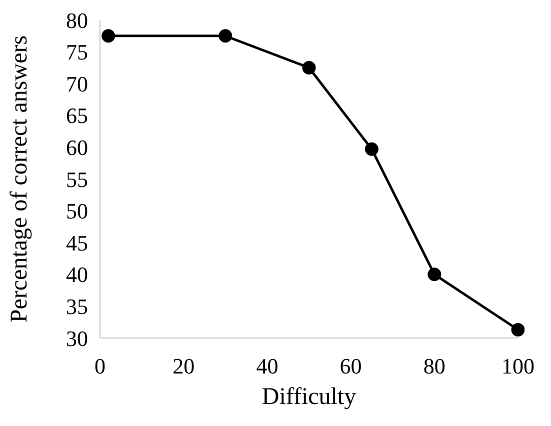  What do you see at coordinates (77, 211) in the screenshot?
I see `y-tick-label: 50` at bounding box center [77, 211].